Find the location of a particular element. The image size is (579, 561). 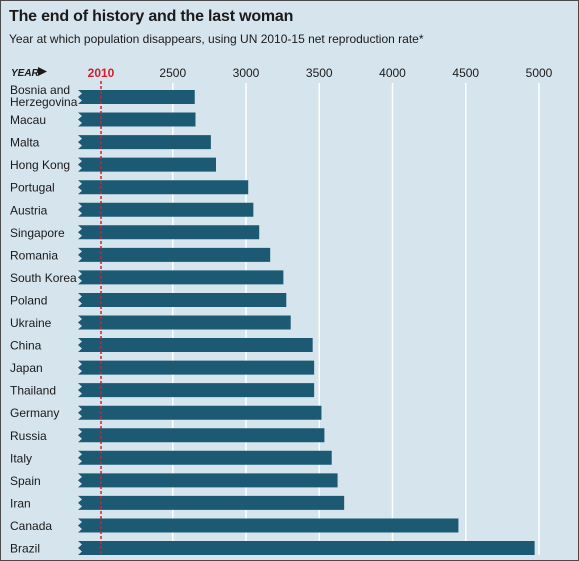

category-label: Poland is located at coordinates (28, 300).